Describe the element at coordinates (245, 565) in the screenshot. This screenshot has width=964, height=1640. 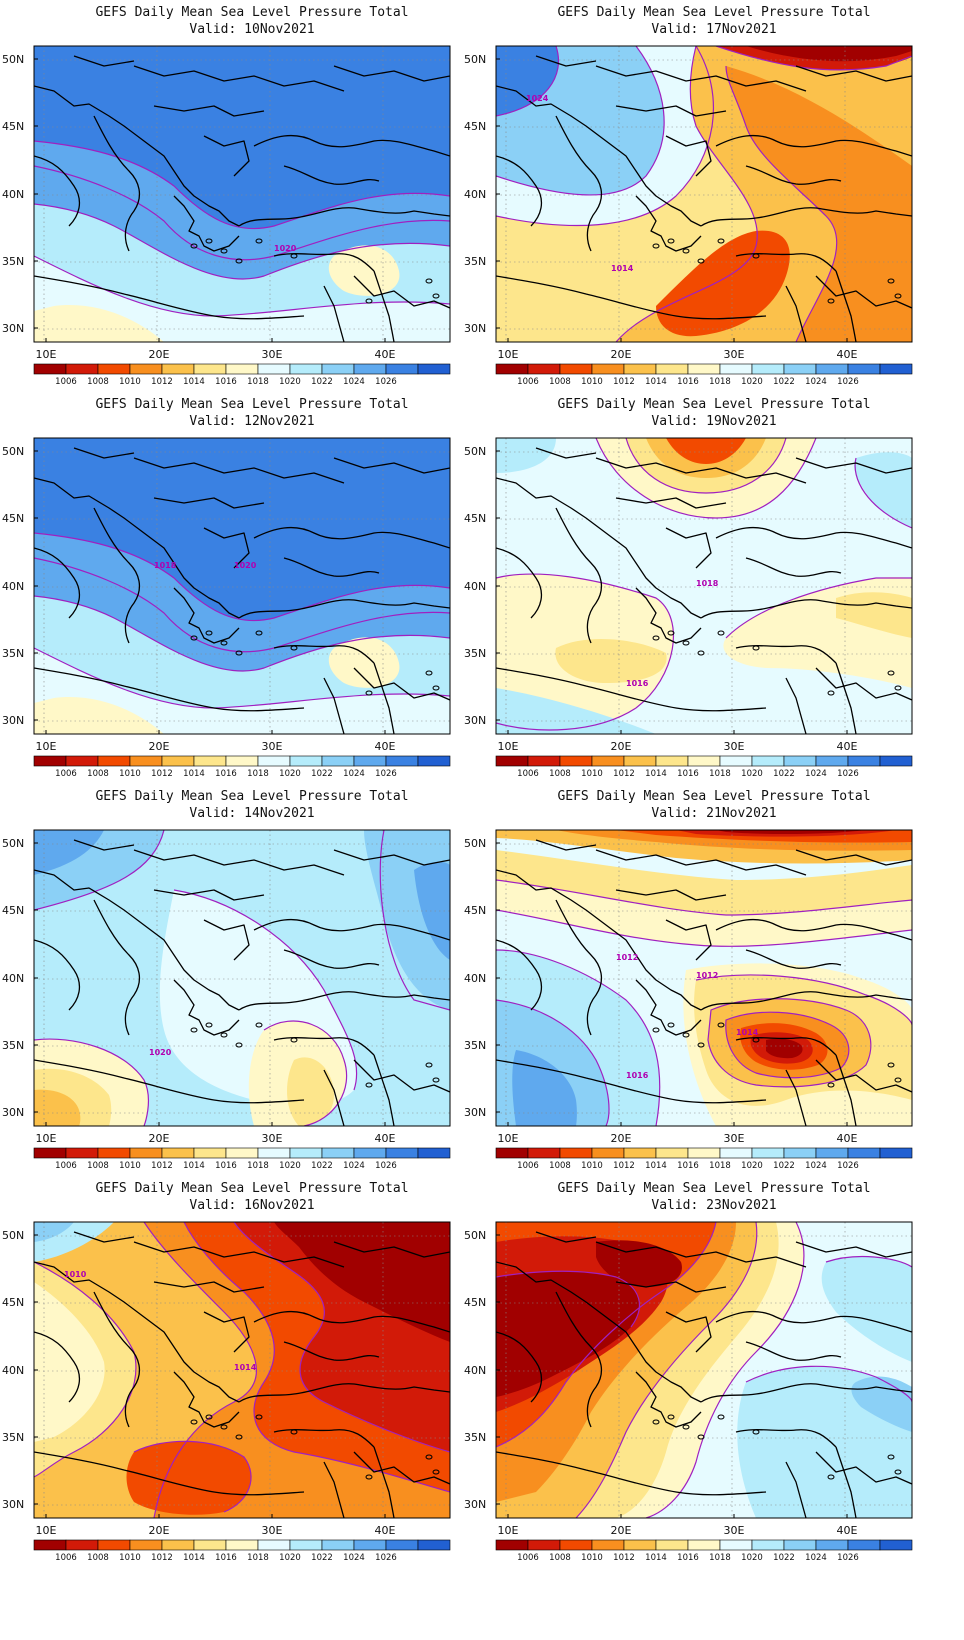
I see `isobar-label: 1020` at that location.